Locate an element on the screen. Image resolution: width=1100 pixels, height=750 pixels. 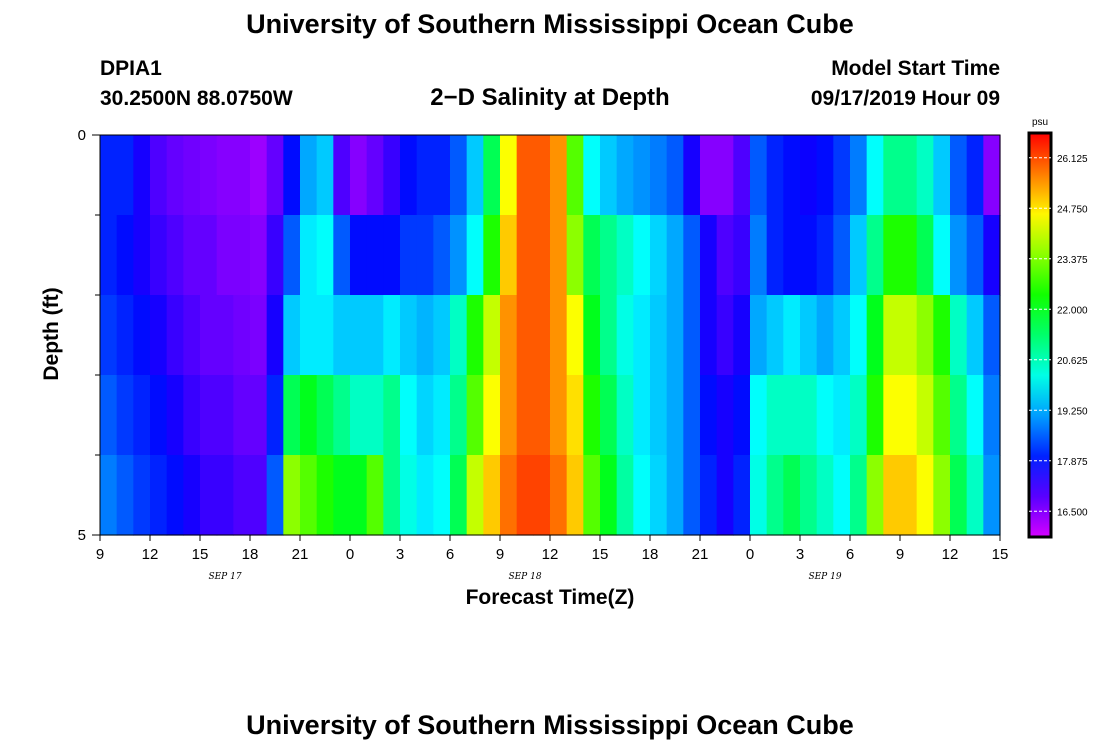
colorbar-tick-label: 24.750 is located at coordinates (1072, 209).